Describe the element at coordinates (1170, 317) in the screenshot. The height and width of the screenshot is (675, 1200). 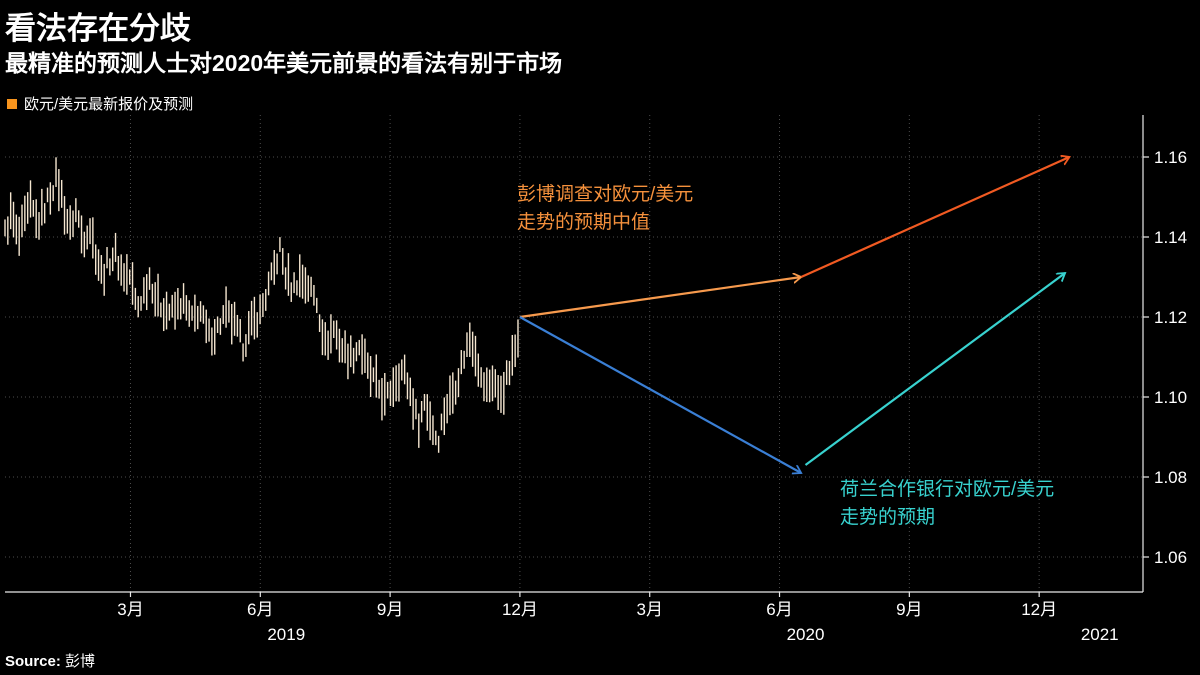
I see `y-axis-label: 1.12` at that location.